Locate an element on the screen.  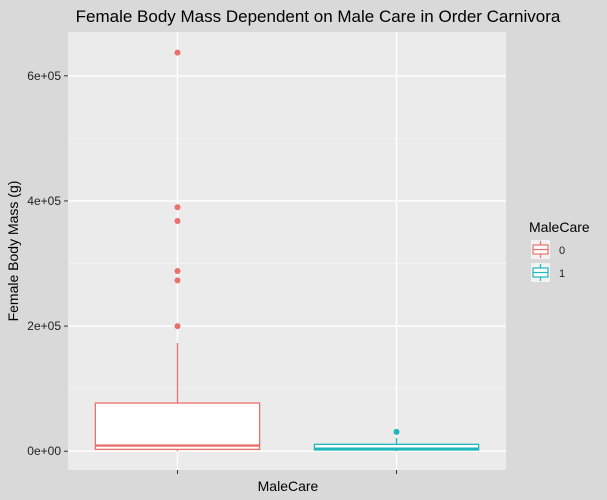
legend-label: 1 is located at coordinates (562, 274).